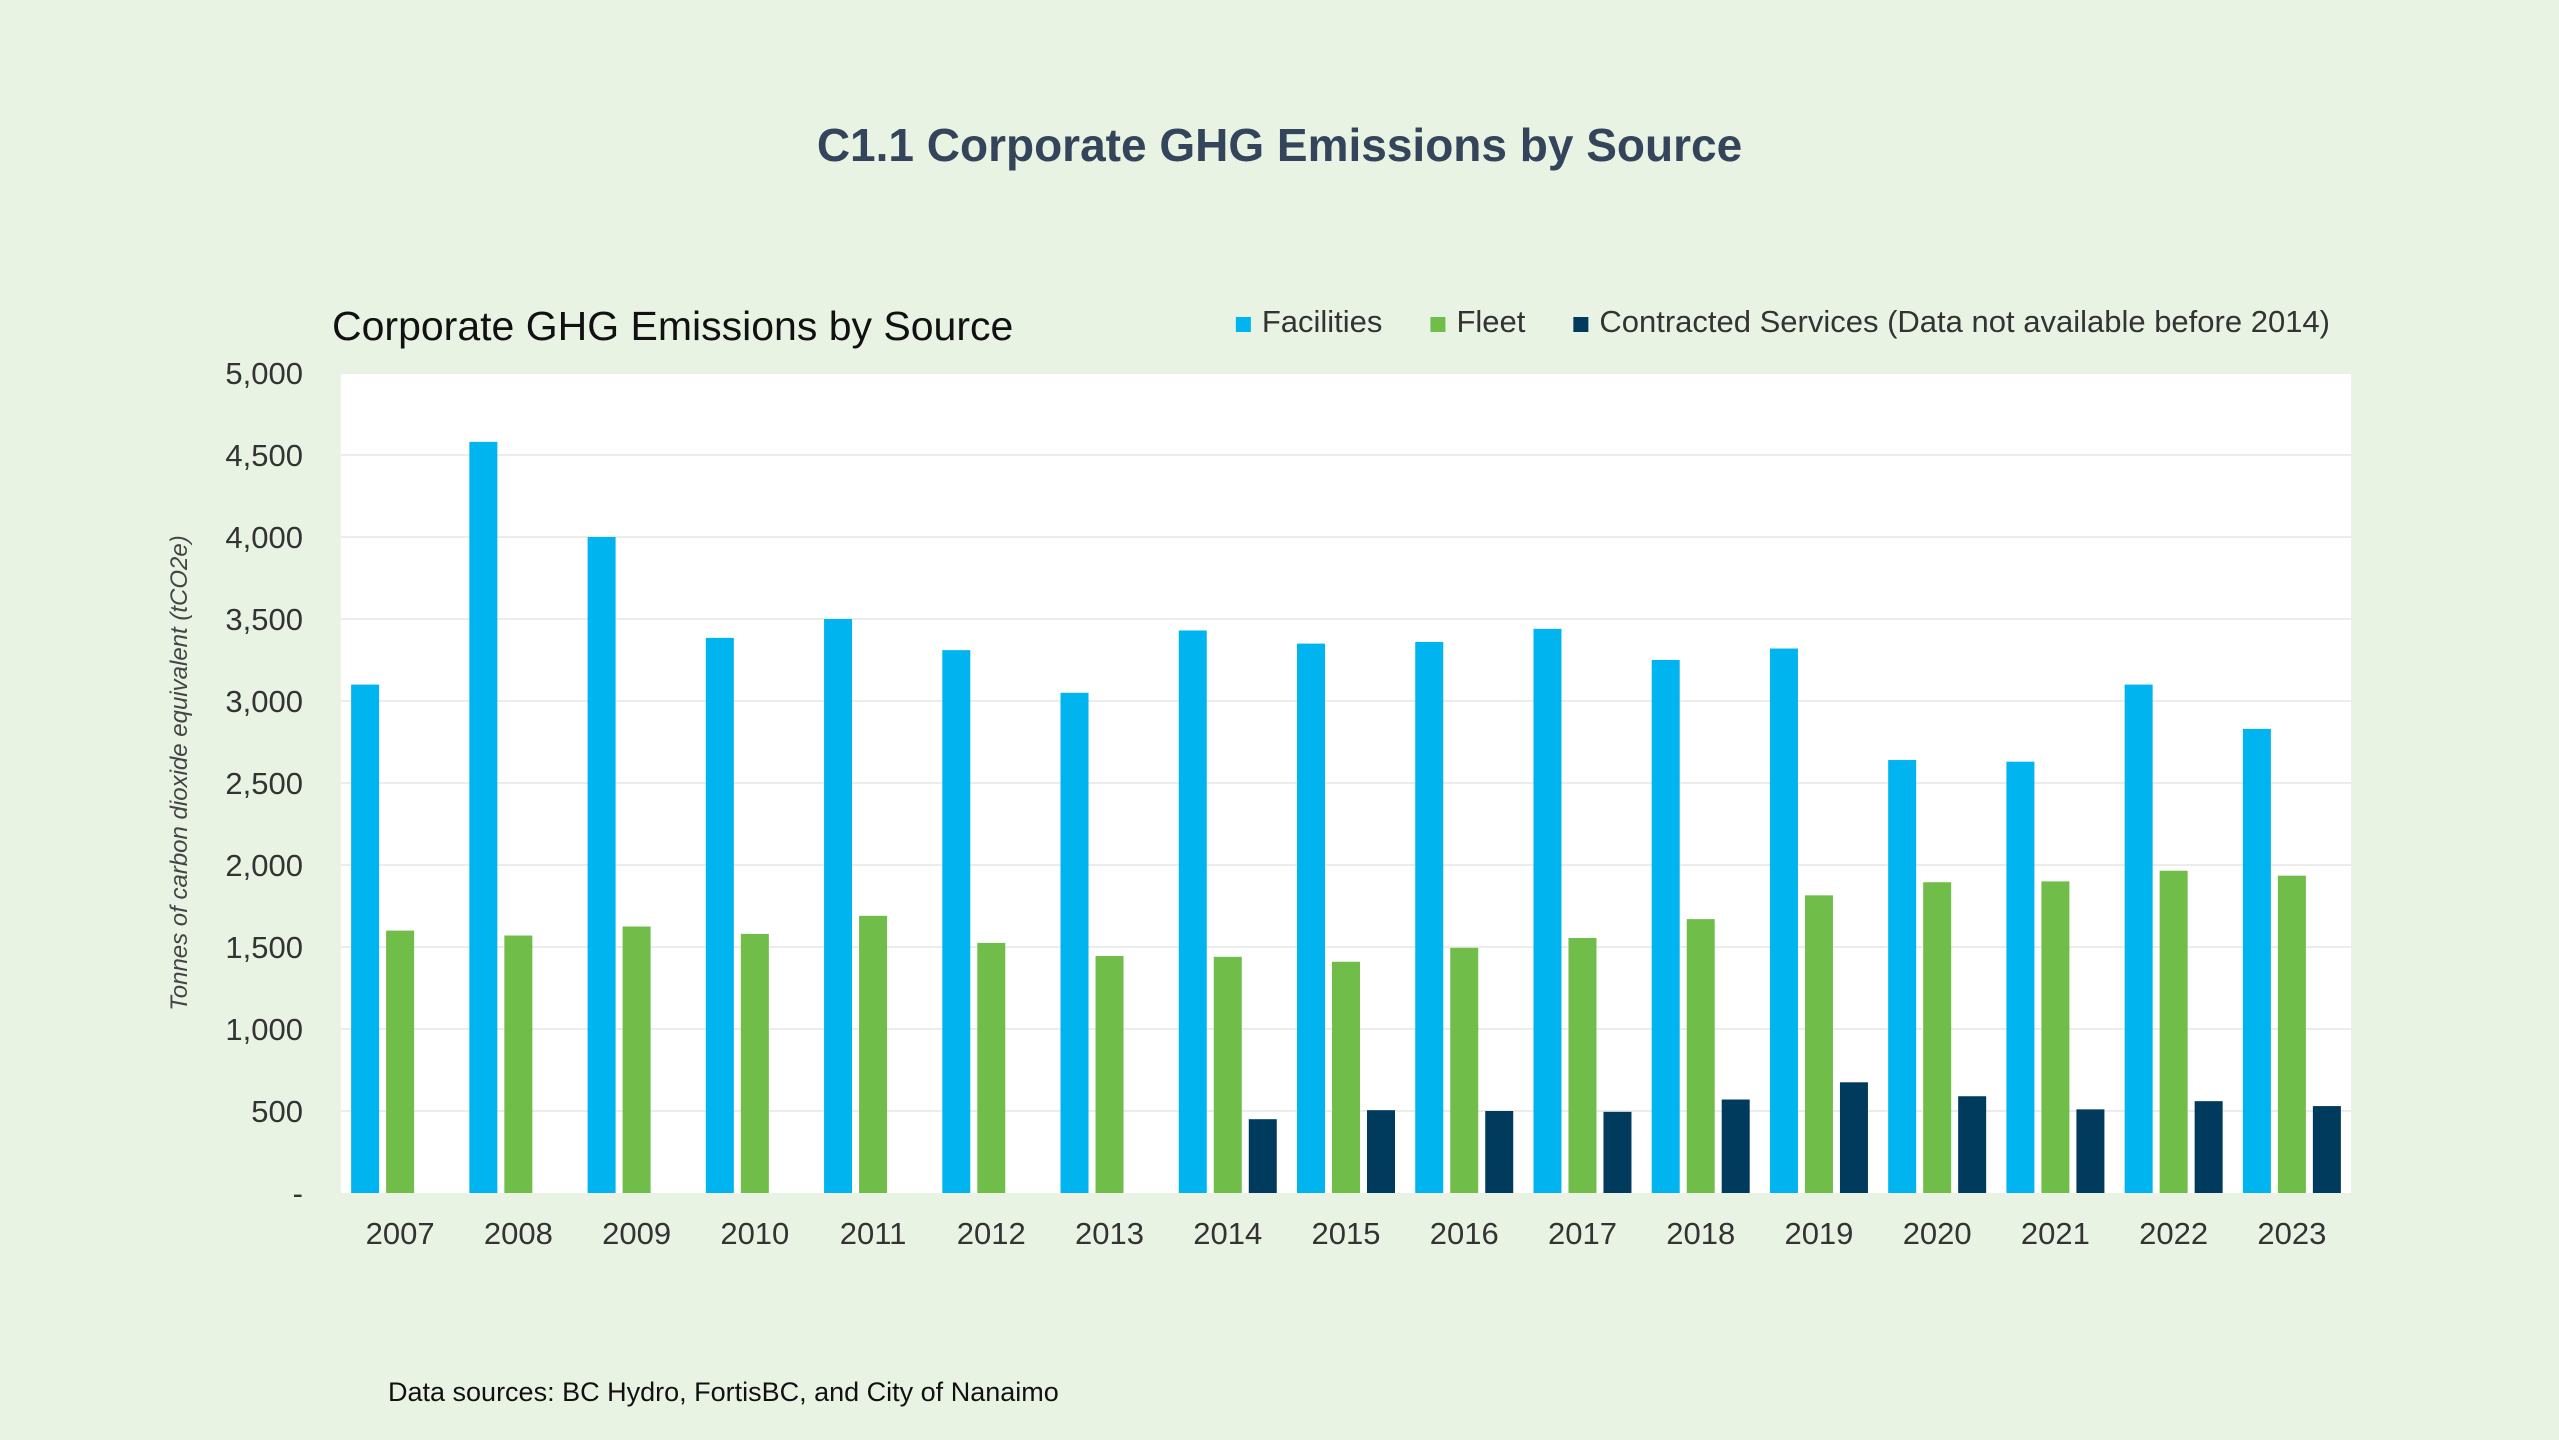 The image size is (2559, 1440). Describe the element at coordinates (601, 865) in the screenshot. I see `bar-facilities-2009` at that location.